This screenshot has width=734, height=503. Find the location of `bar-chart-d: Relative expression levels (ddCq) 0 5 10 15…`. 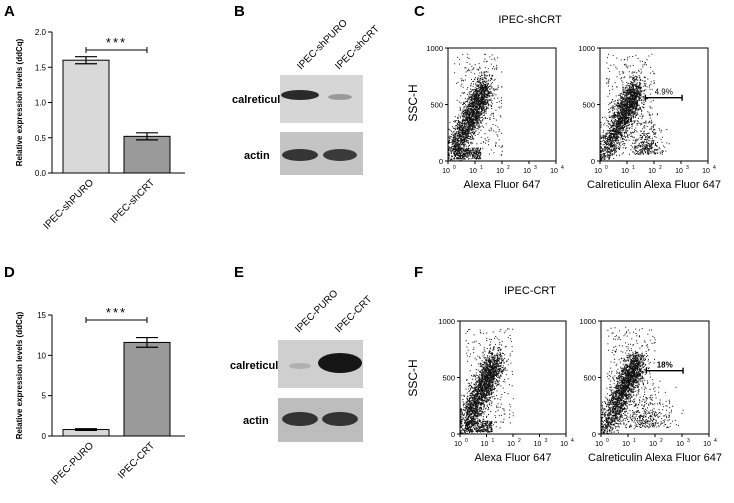

bar-chart-d: Relative expression levels (ddCq) 0 5 10 15… is located at coordinates (100, 396).